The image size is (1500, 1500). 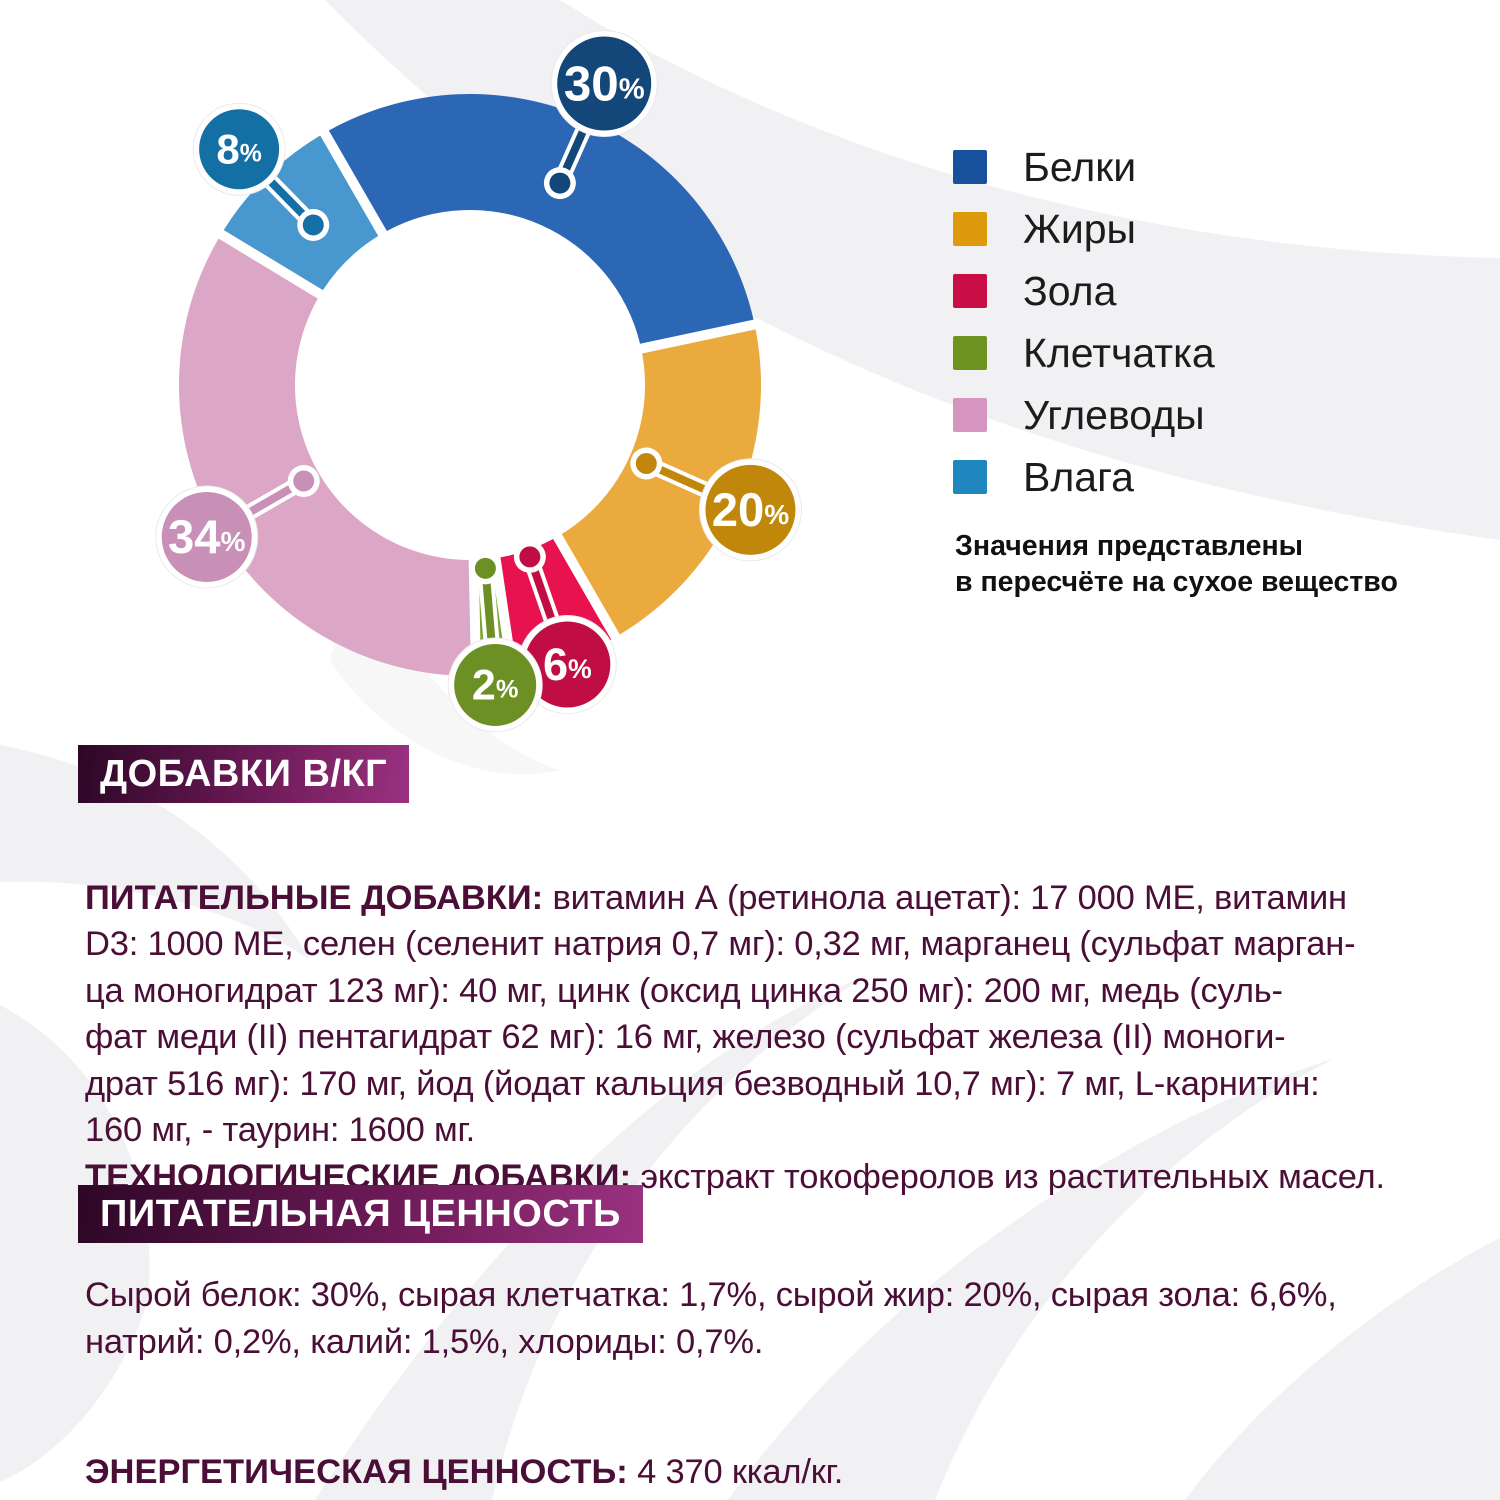 I want to click on energy-value-text: 4 370 ккал/кг., so click(x=735, y=1471).